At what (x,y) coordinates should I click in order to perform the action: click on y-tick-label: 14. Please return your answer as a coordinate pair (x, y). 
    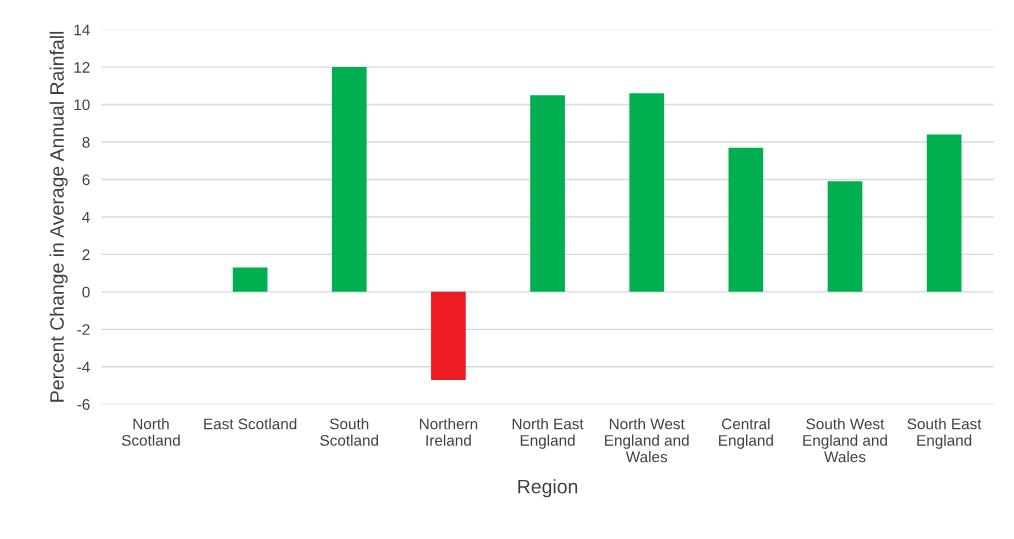
    Looking at the image, I should click on (82, 30).